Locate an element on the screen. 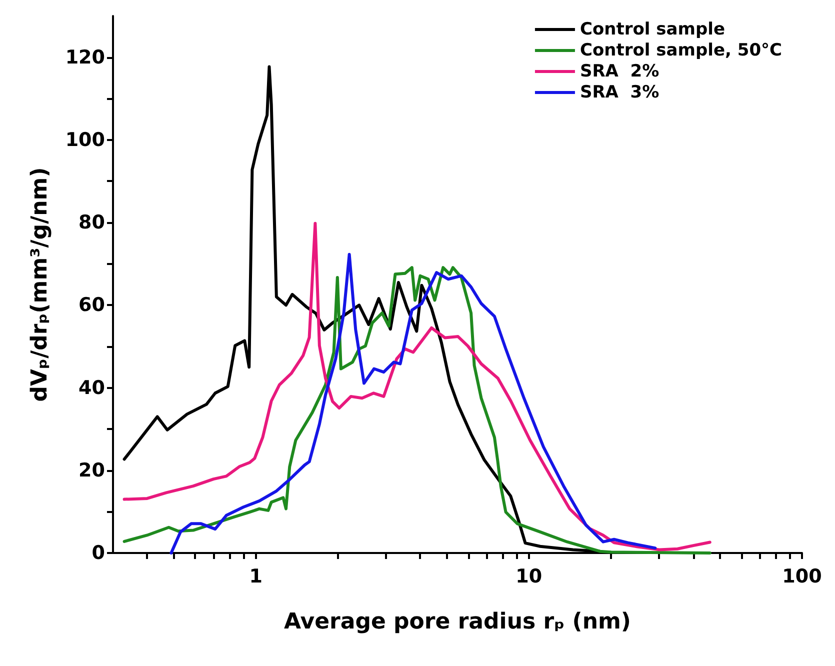 This screenshot has height=666, width=835. y-tick-label: 0 is located at coordinates (98, 553).